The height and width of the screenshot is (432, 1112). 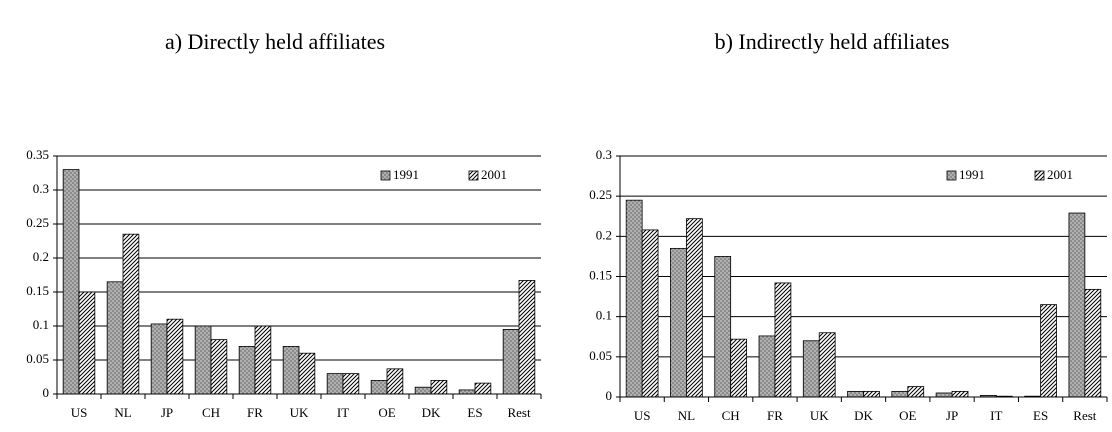 I want to click on y-tick-label: 0.35, so click(x=37, y=154).